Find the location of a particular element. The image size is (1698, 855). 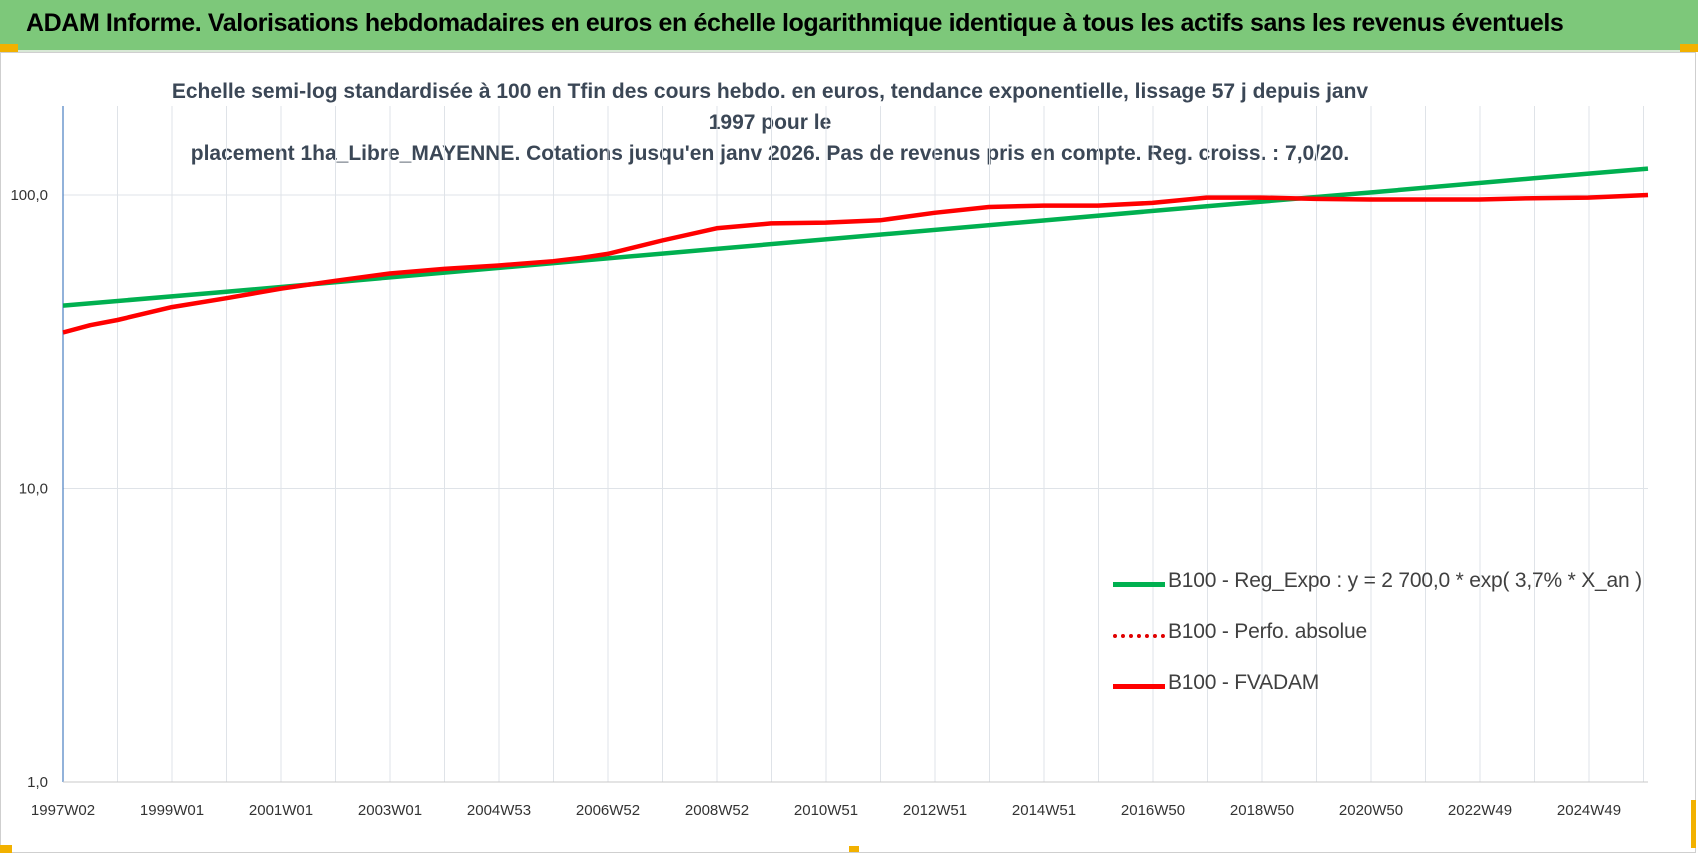

legend-swatch-regression is located at coordinates (1139, 584).